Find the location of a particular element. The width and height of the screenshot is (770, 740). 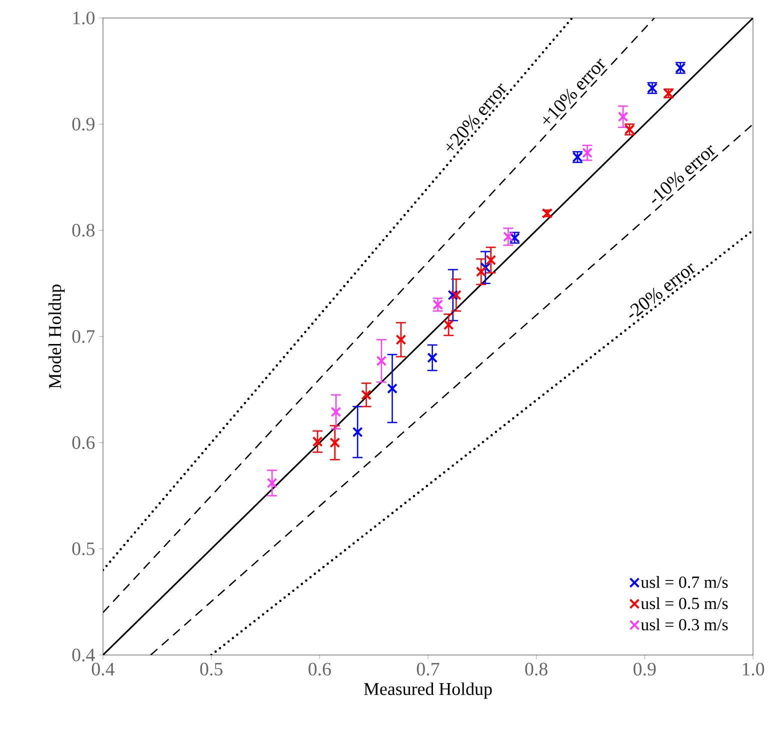

legend-label: usl = 0.5 m/s is located at coordinates (684, 603).